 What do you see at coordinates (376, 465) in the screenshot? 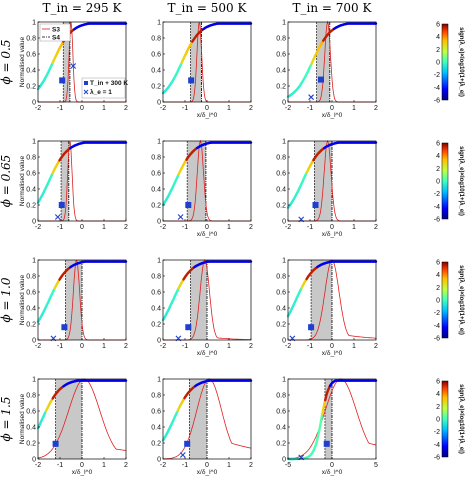
I see `x-tick-label: 5` at bounding box center [376, 465].